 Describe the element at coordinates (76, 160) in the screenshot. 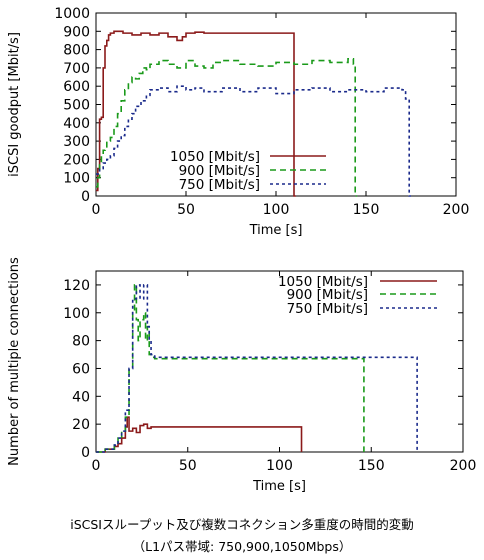

I see `y-tick-label: 200` at that location.